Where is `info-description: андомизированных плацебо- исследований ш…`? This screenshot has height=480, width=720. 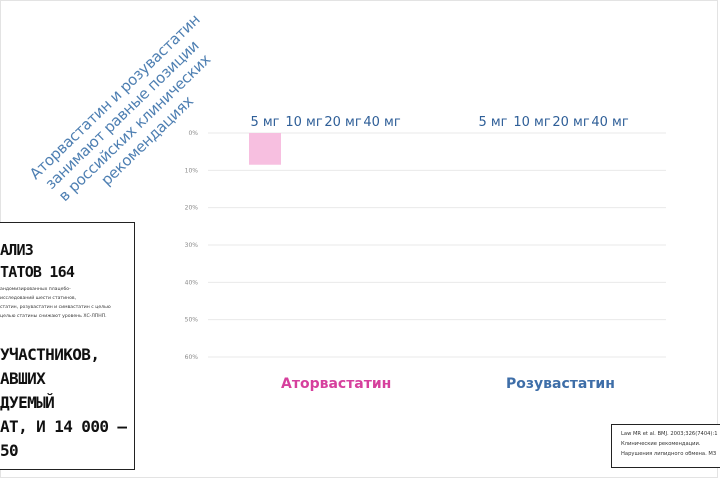
info-description: андомизированных плацебо- исследований ш… is located at coordinates (67, 303).